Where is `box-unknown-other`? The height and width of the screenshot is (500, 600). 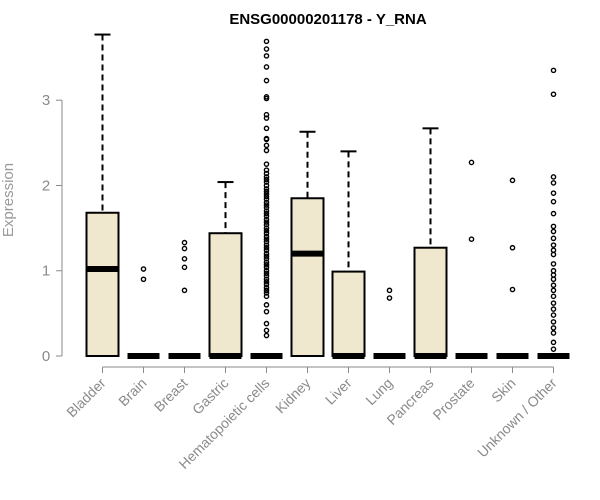 box-unknown-other is located at coordinates (553, 213).